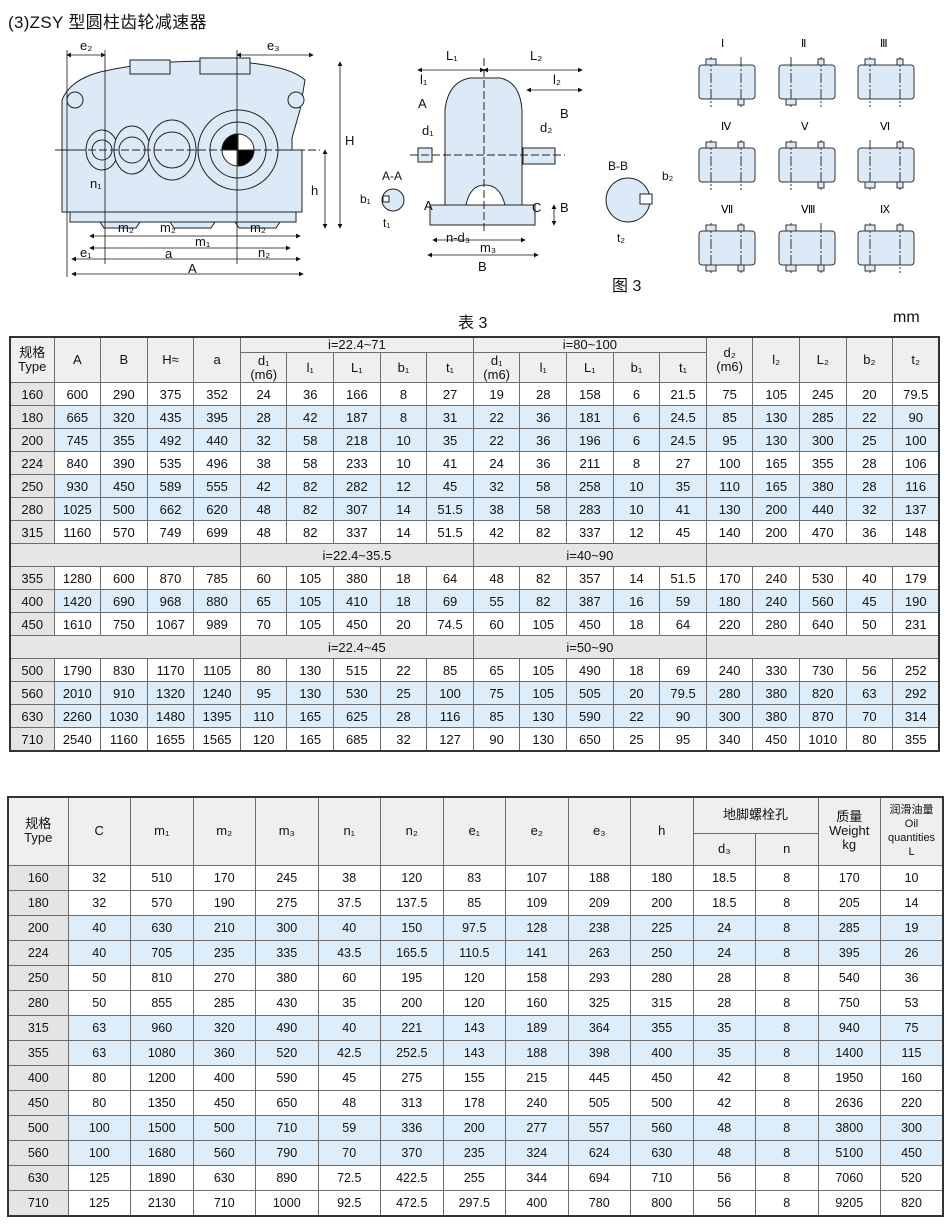  Describe the element at coordinates (412, 952) in the screenshot. I see `table-cell: 165.5` at that location.